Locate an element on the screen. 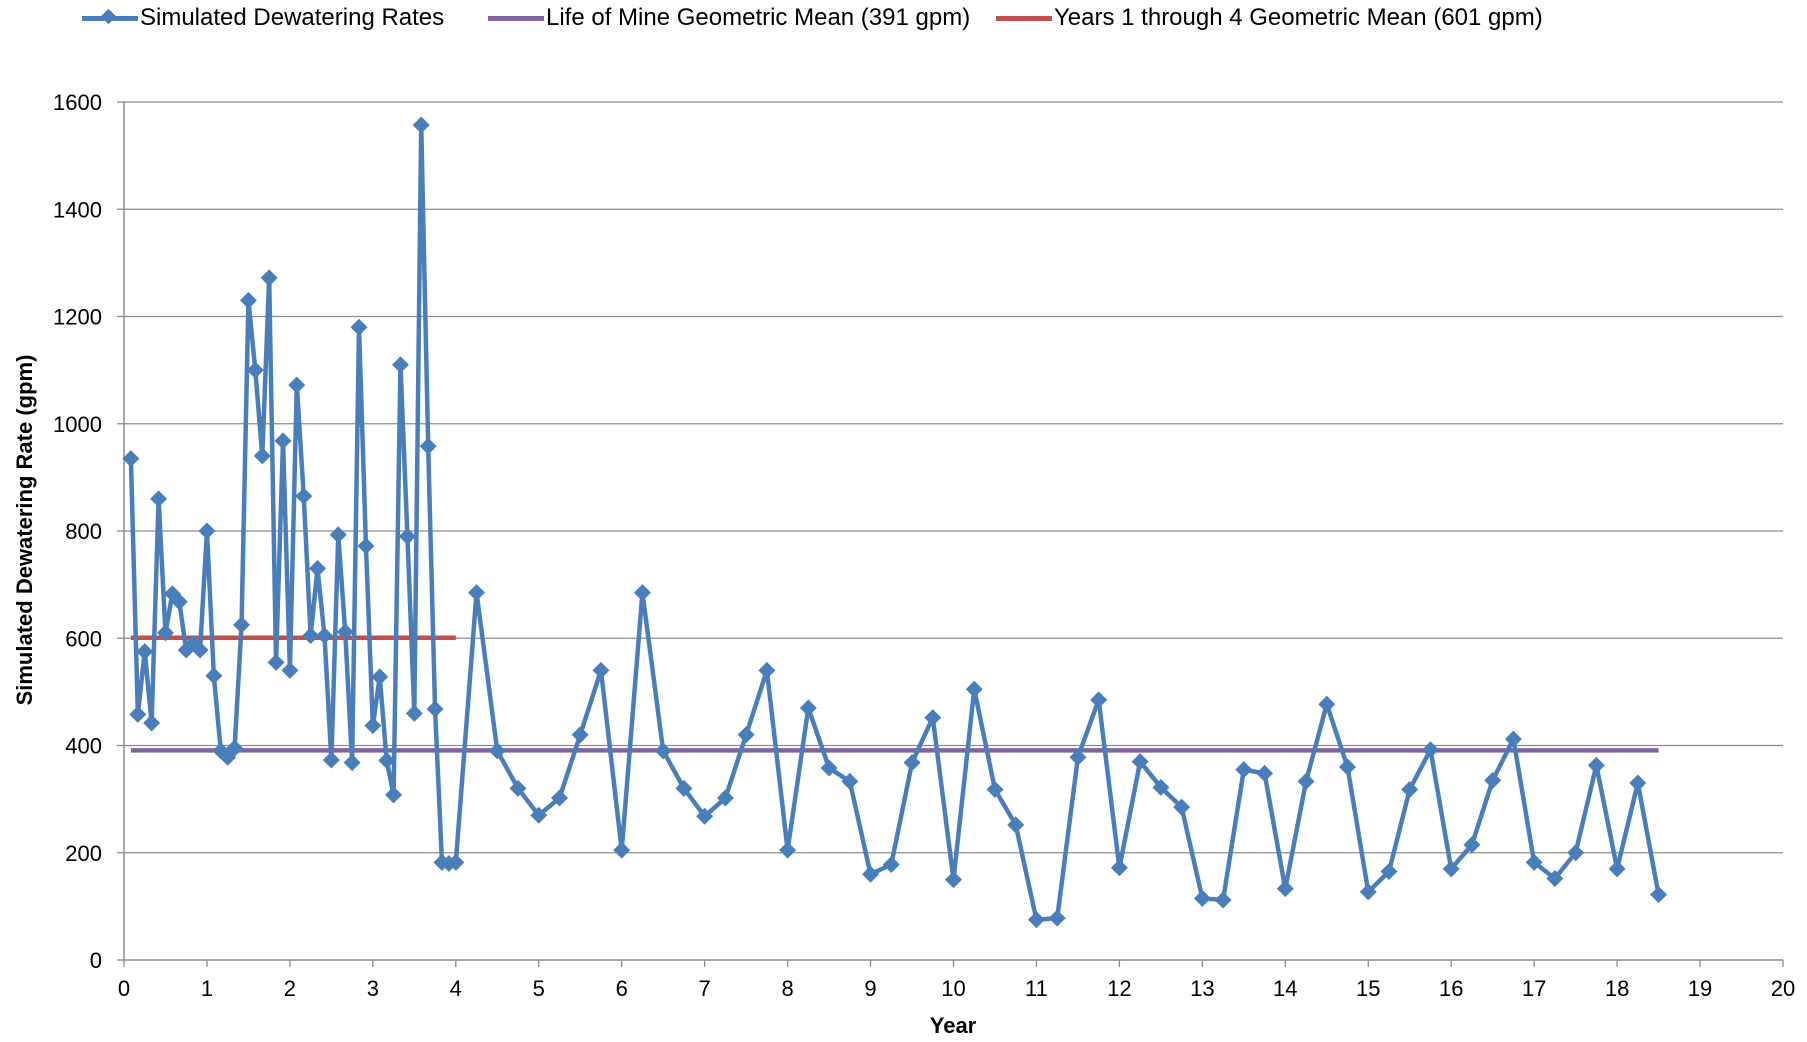 The height and width of the screenshot is (1042, 1807). x-tick-label-9: 9 is located at coordinates (870, 988).